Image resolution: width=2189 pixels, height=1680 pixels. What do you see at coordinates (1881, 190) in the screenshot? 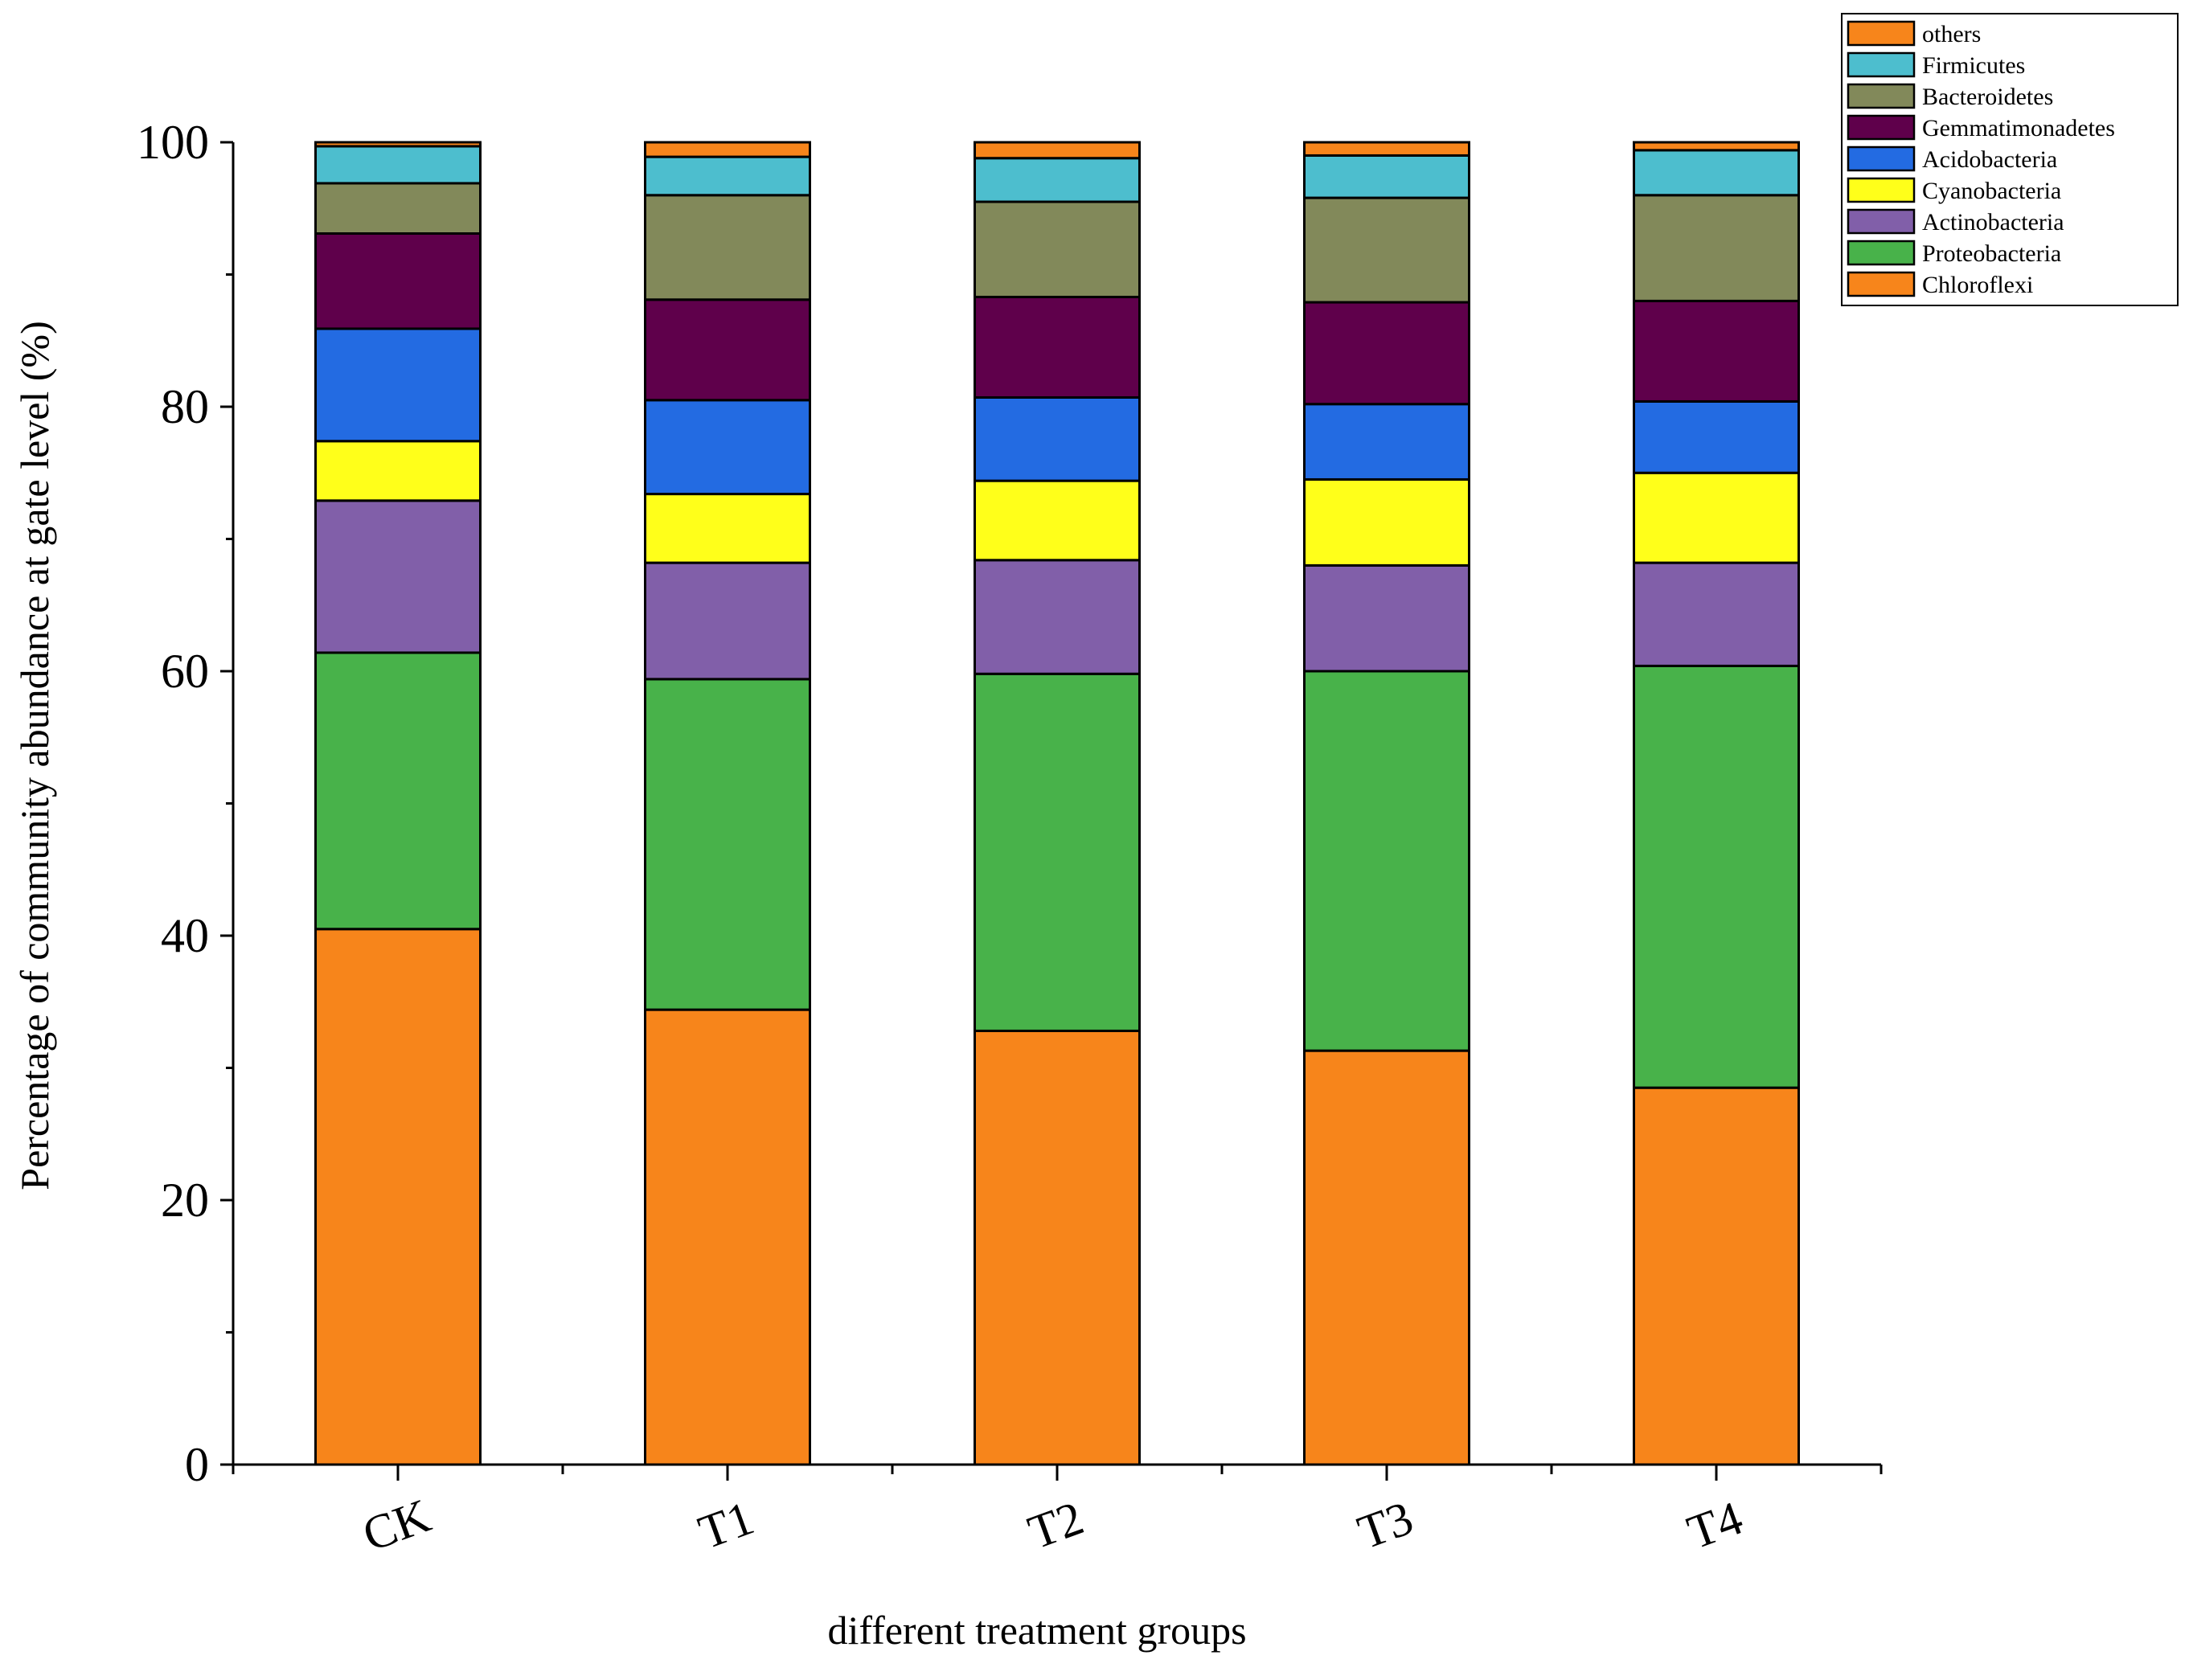
I see `legend-swatch-cyanobacteria` at bounding box center [1881, 190].